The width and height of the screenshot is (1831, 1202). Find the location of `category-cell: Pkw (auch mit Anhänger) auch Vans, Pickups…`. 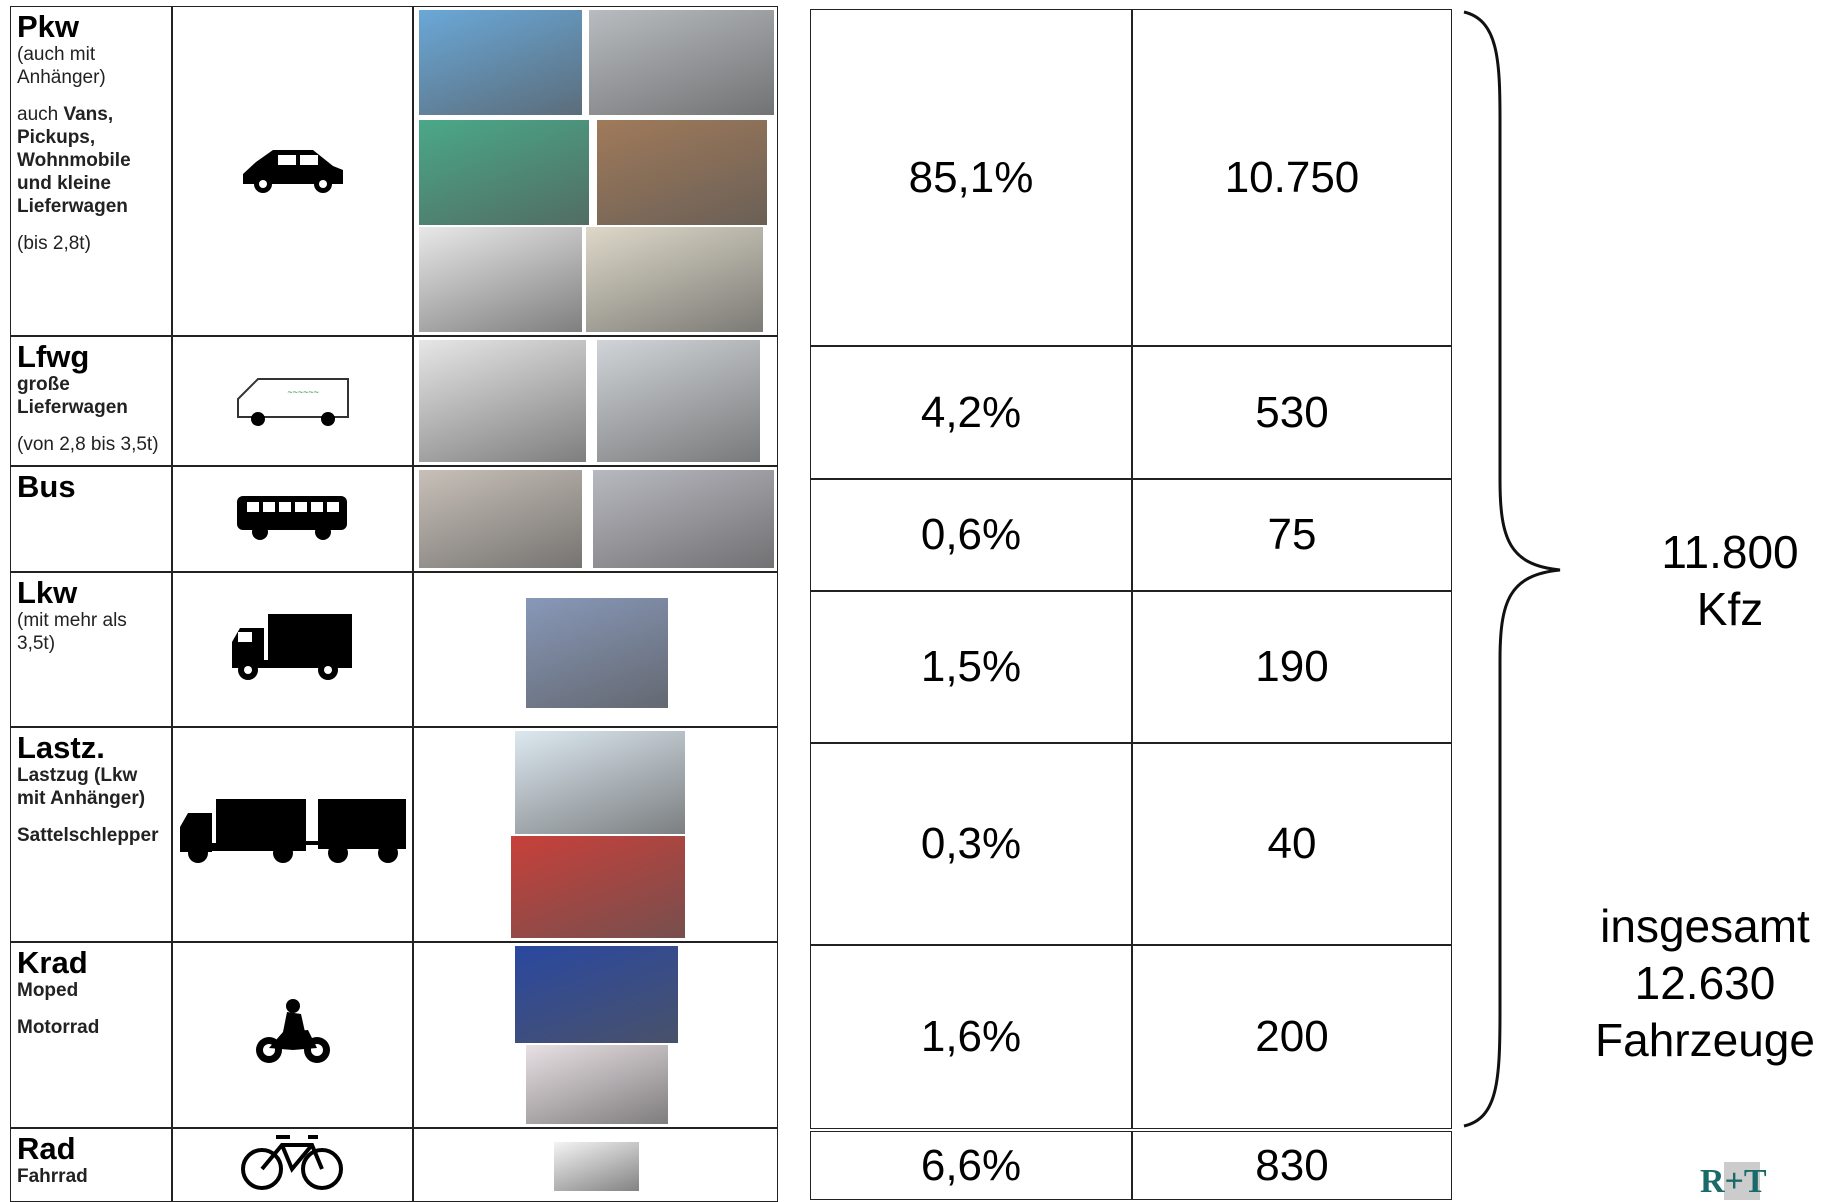

category-cell: Pkw (auch mit Anhänger) auch Vans, Pickups… is located at coordinates (91, 171).